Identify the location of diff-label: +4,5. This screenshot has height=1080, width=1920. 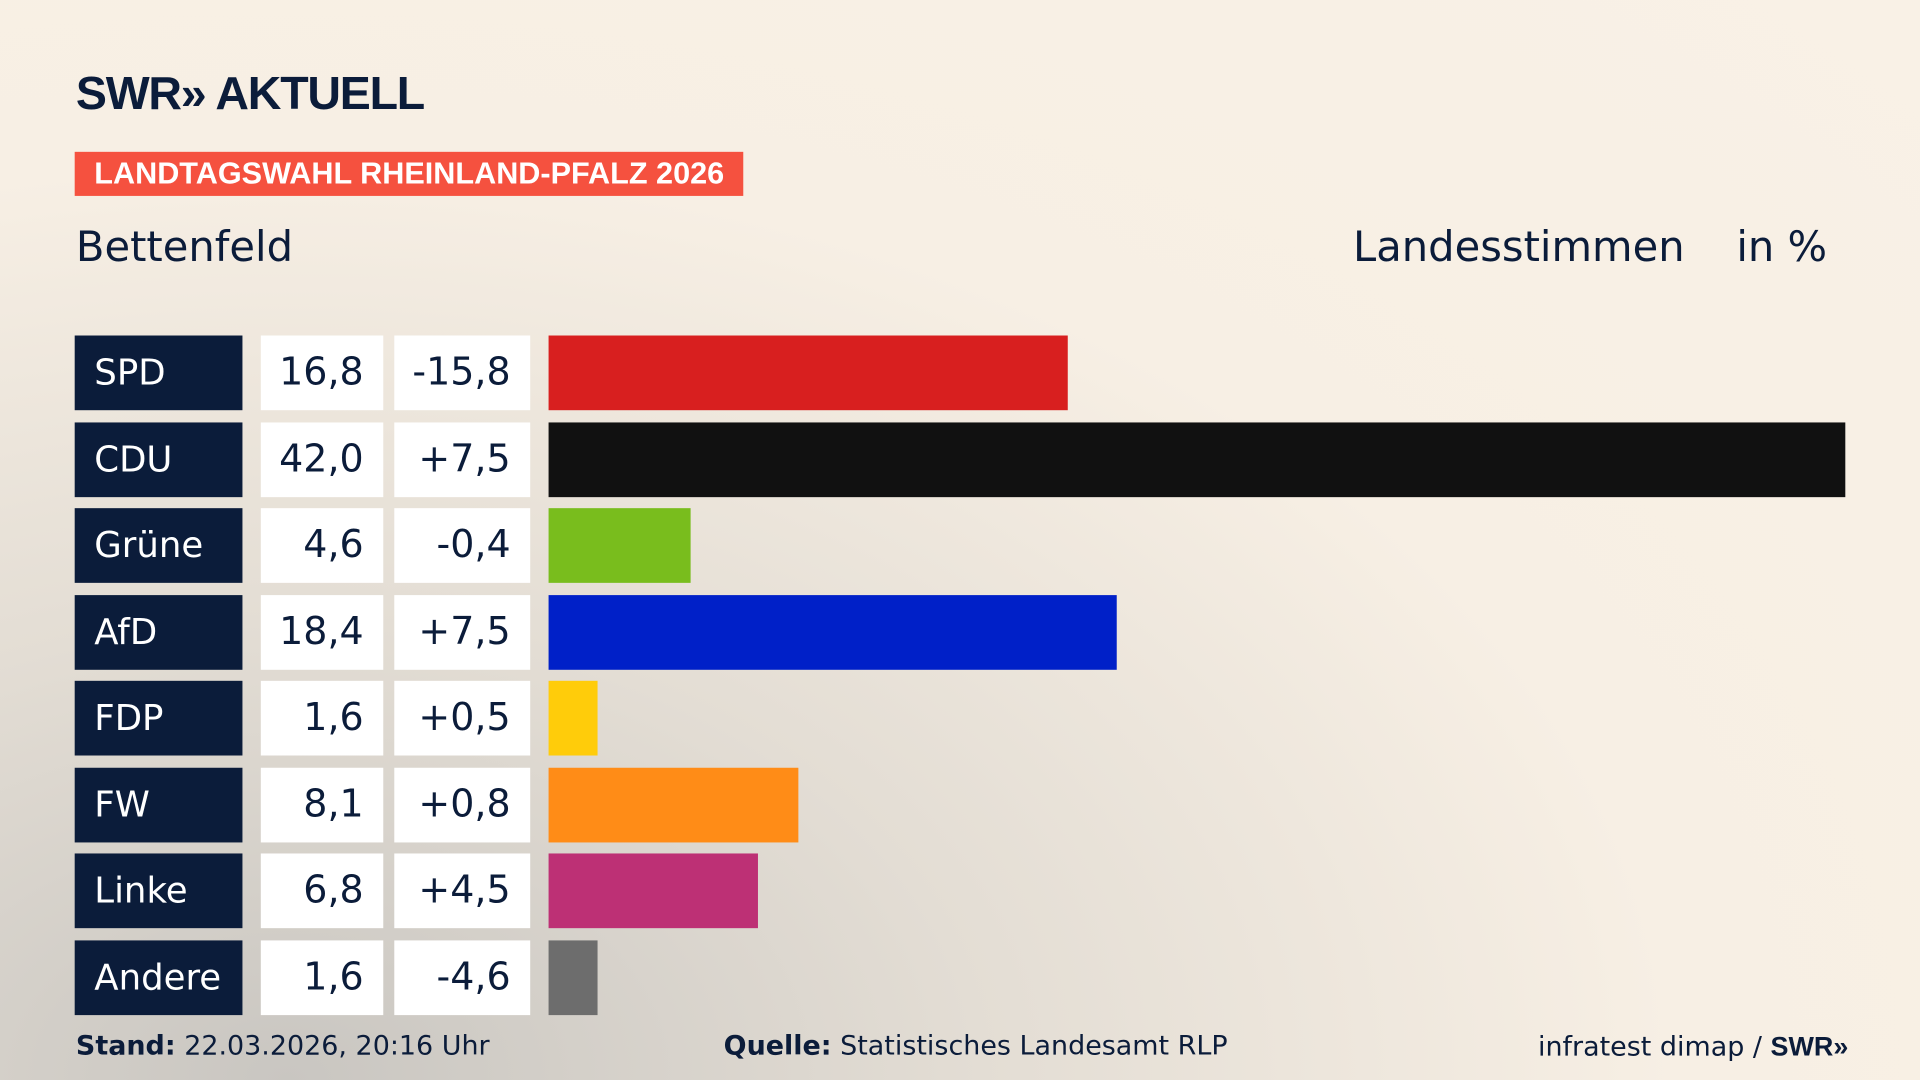
(462, 891).